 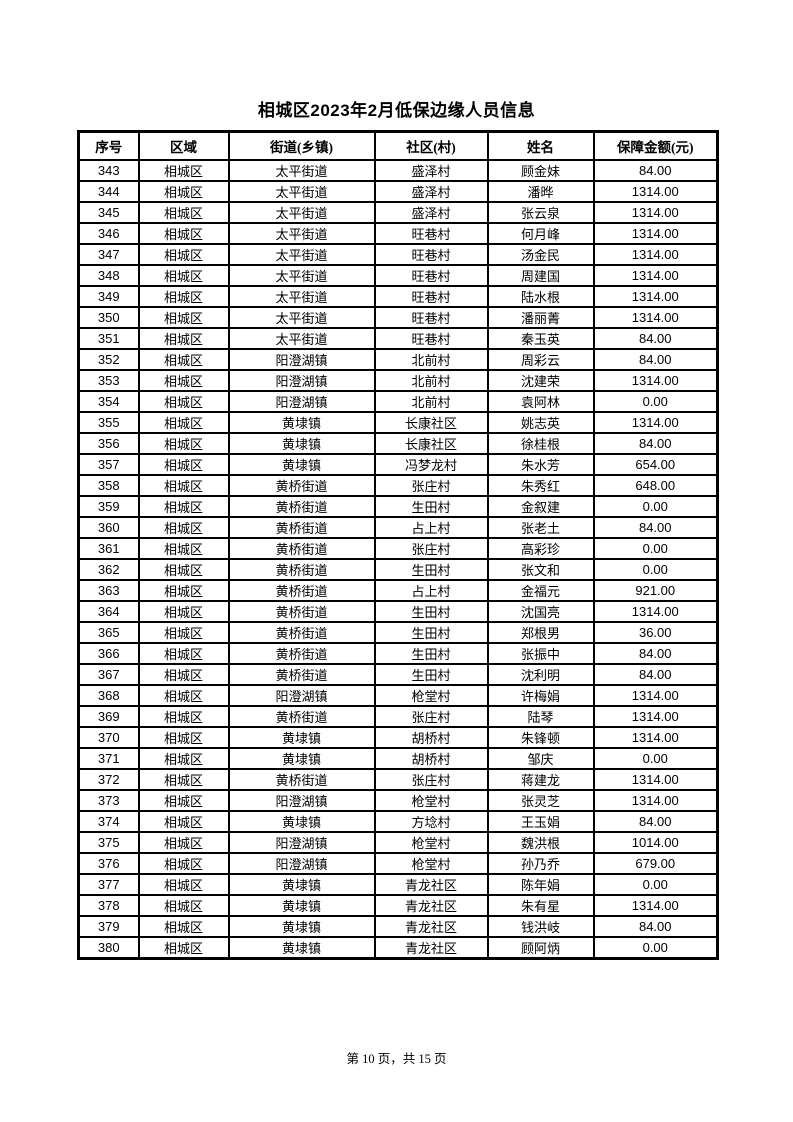 I want to click on table-row: 344 相城区 太平街道 盛泽村 潘晔 1314.00, so click(x=398, y=191).